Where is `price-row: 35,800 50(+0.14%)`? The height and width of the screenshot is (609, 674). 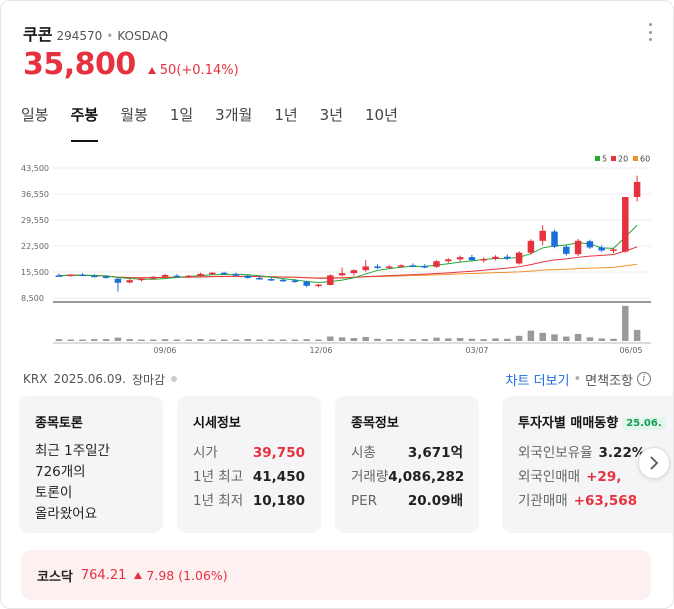
price-row: 35,800 50(+0.14%) is located at coordinates (131, 64).